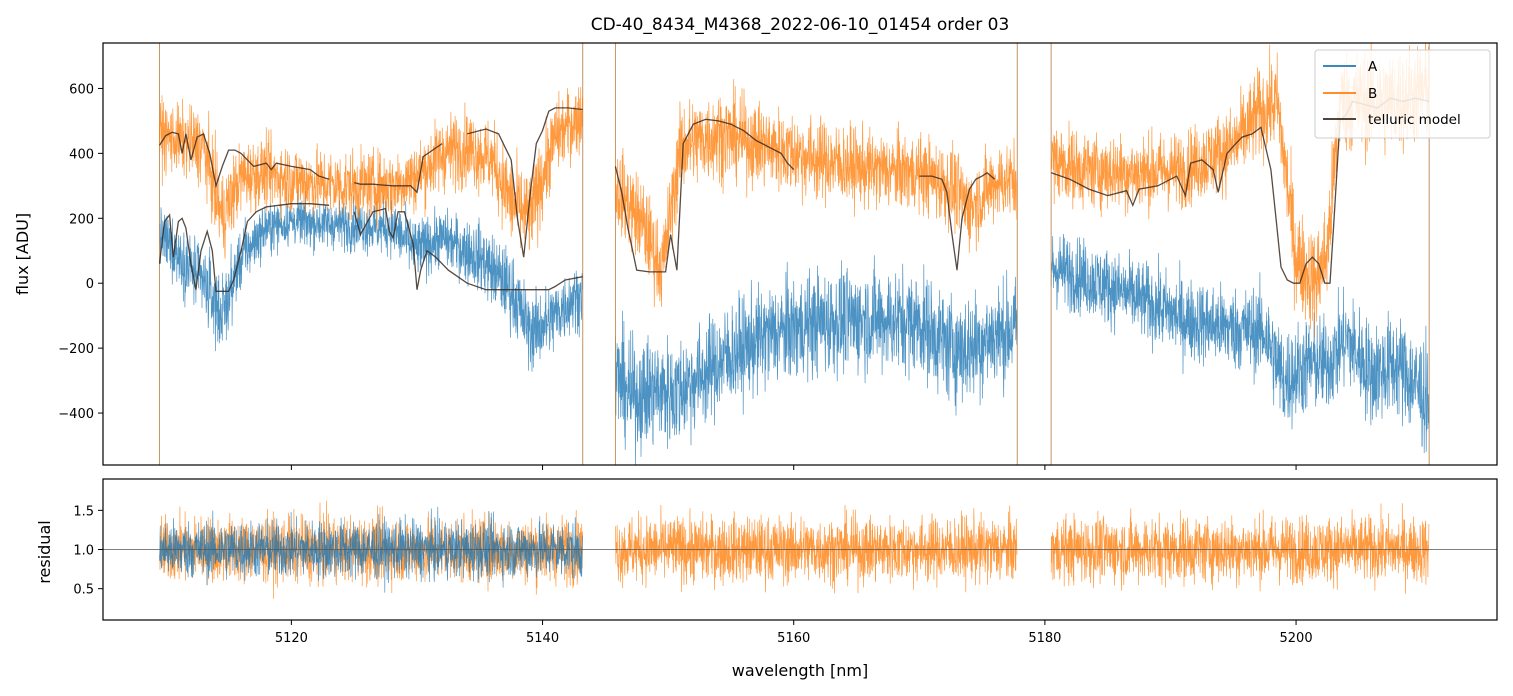 The image size is (1513, 696). I want to click on legend-label-a: A, so click(1373, 67).